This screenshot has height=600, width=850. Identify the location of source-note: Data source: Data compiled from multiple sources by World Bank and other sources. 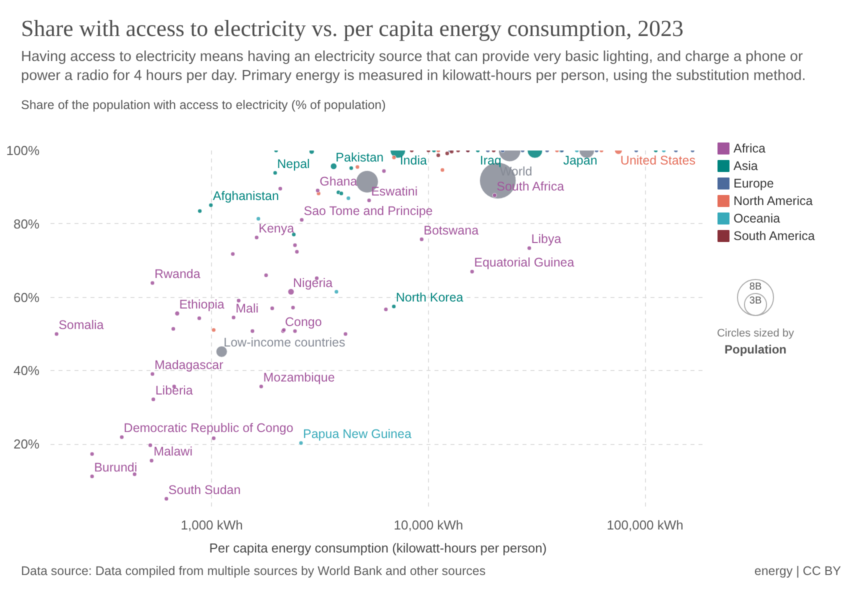
(253, 571).